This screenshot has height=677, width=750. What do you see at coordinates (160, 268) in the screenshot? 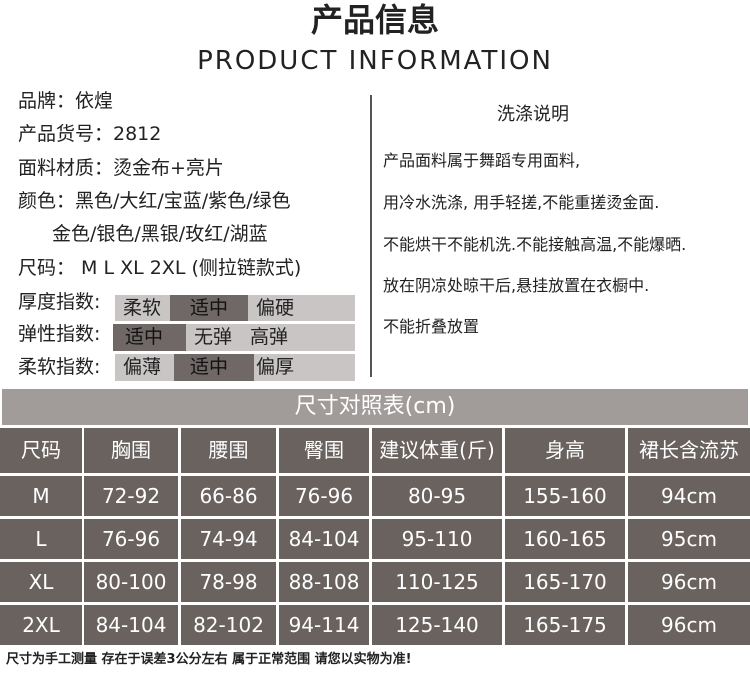
I see `sizes: 尺码： M L XL 2XL (侧拉链款式)` at bounding box center [160, 268].